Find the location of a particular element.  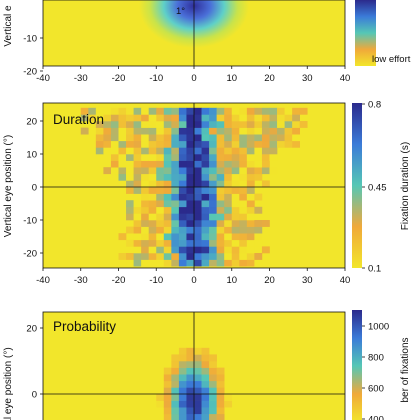

duration-title: Duration is located at coordinates (78, 119).